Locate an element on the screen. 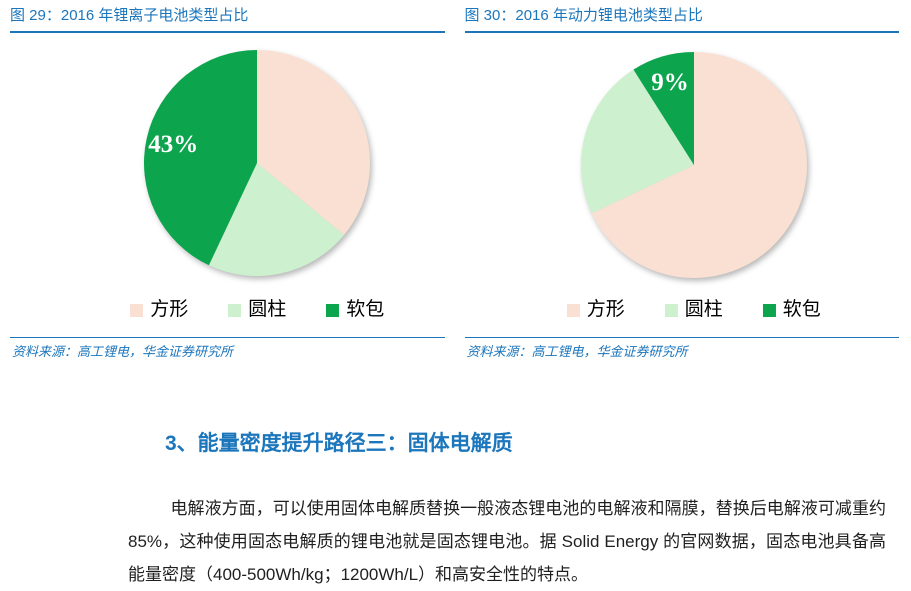 This screenshot has height=591, width=911. section-heading: 3、能量密度提升路径三：固体电解质 is located at coordinates (339, 443).